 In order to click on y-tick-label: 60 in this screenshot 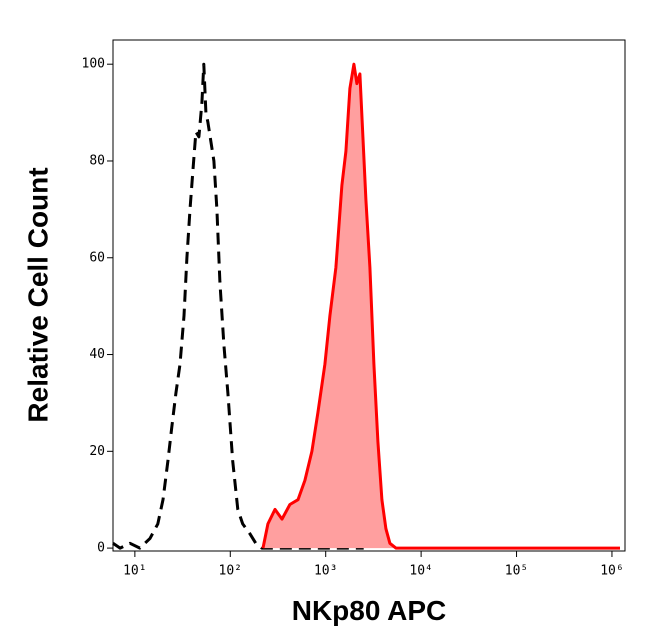, I will do `click(97, 257)`.